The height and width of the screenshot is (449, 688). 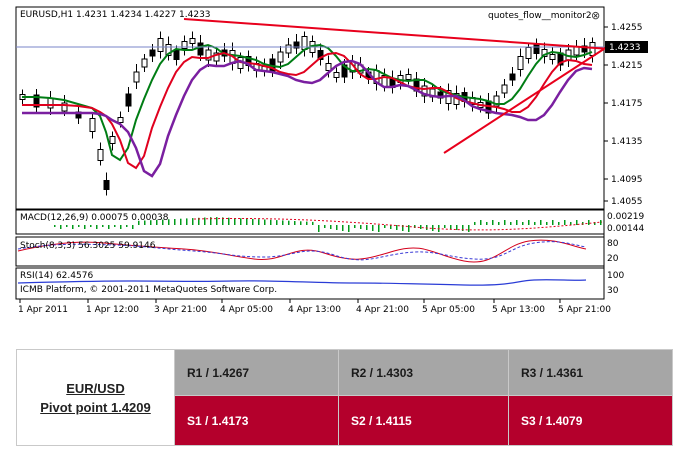 I want to click on macd-label: MACD(12,26,9) 0.00075 0.00038, so click(x=94, y=218).